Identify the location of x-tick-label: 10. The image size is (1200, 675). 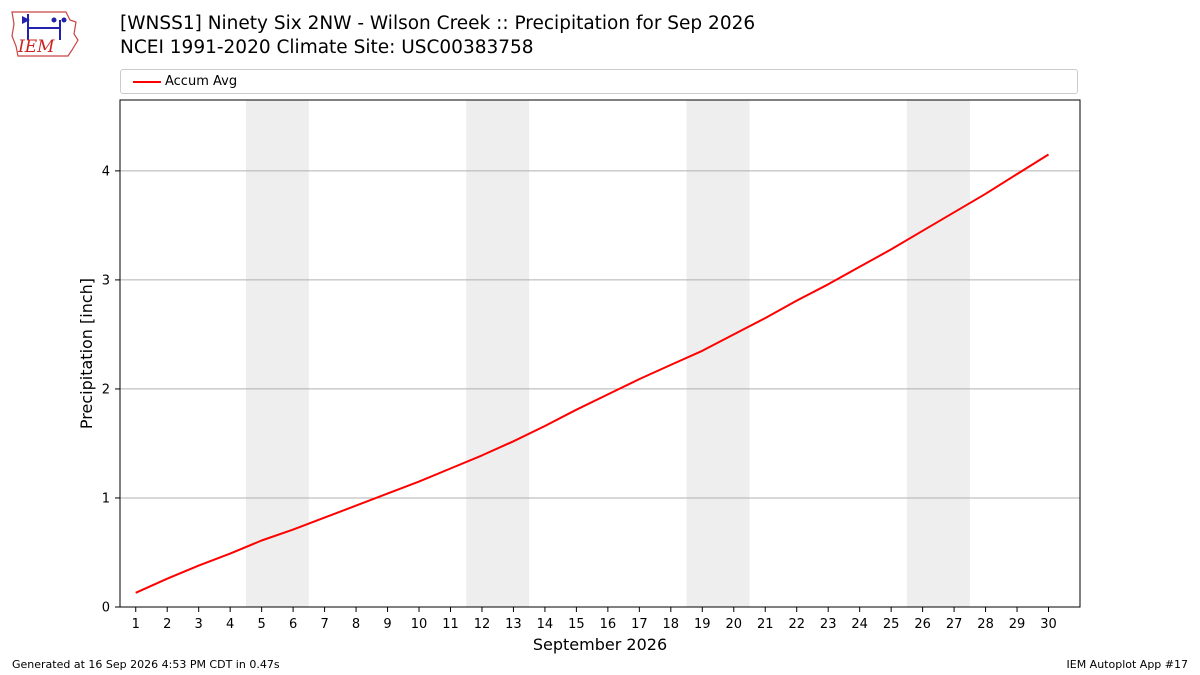
(419, 624).